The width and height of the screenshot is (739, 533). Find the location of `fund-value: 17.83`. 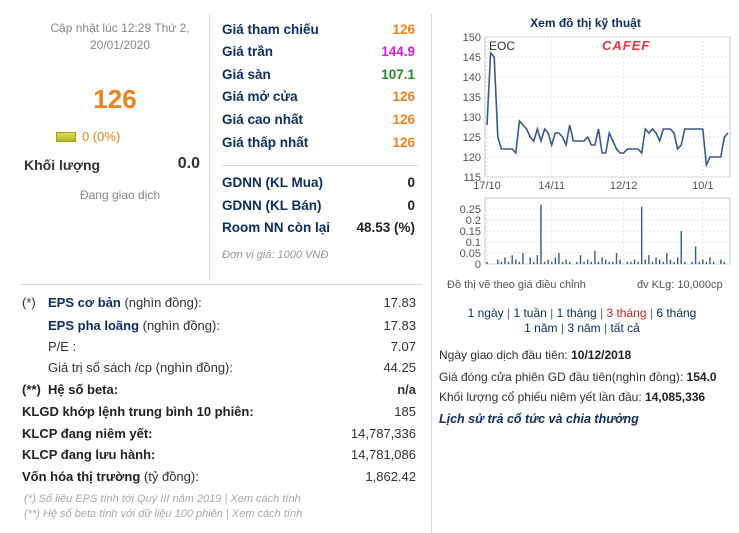

fund-value: 17.83 is located at coordinates (399, 325).